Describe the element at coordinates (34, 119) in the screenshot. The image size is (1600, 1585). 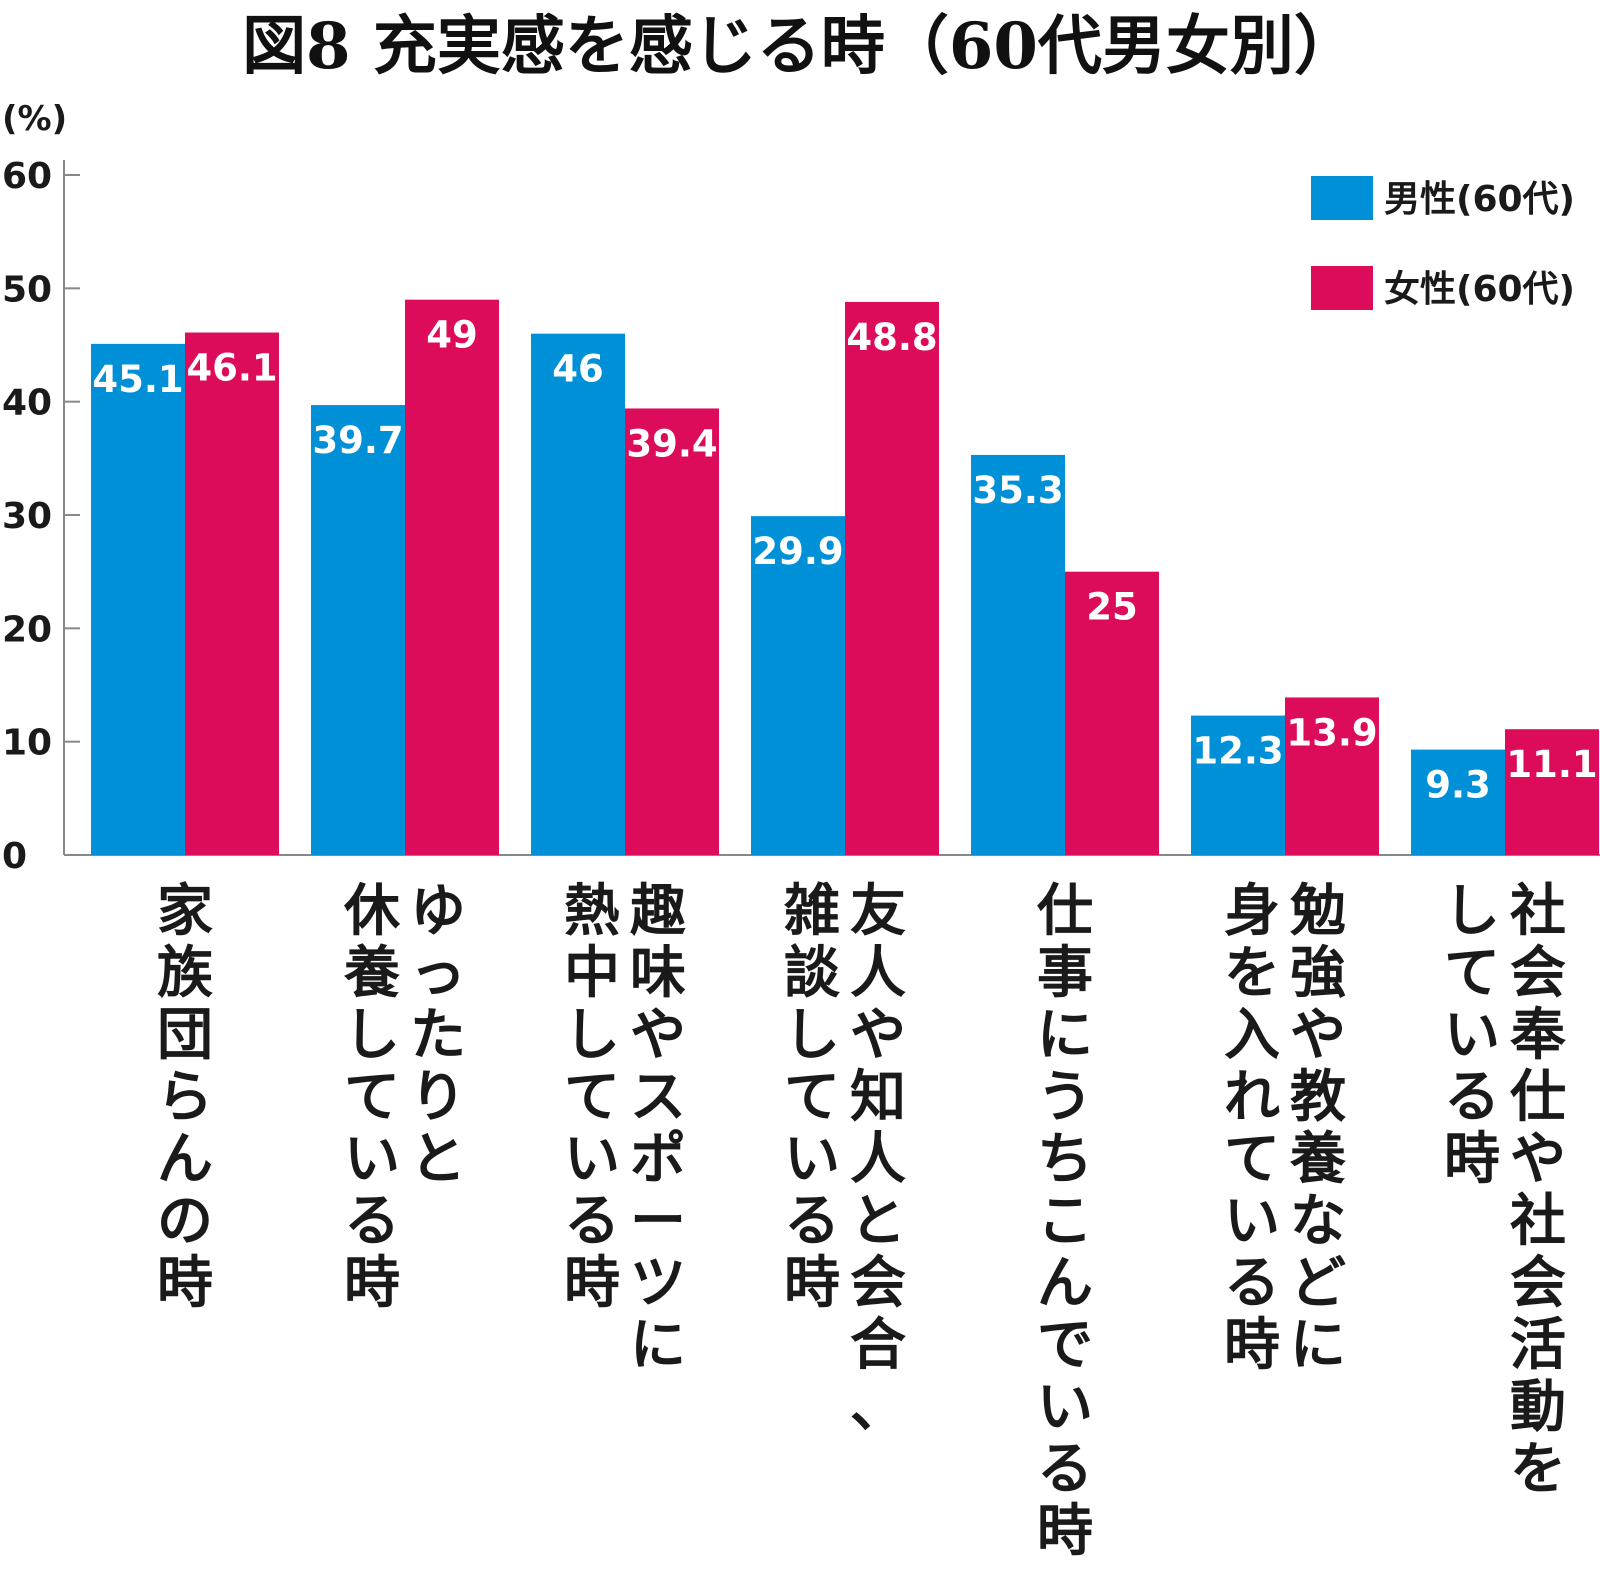
I see `y-axis-unit-label: (%)` at that location.